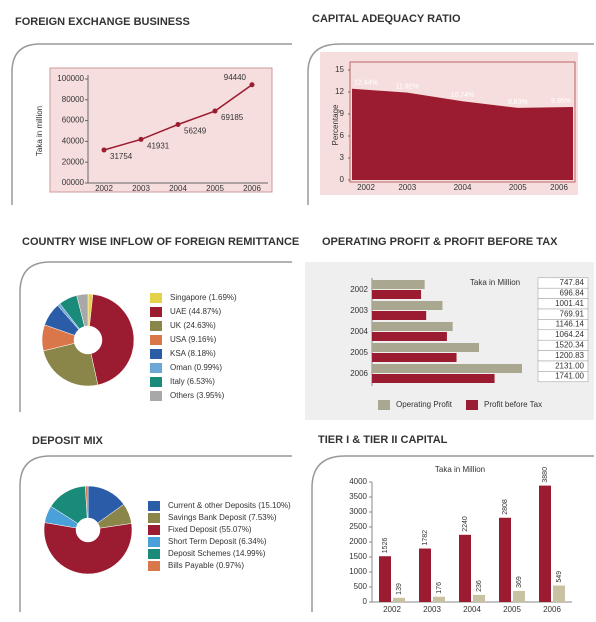  Describe the element at coordinates (217, 553) in the screenshot. I see `legend-label: Deposit Schemes (14.99%)` at that location.